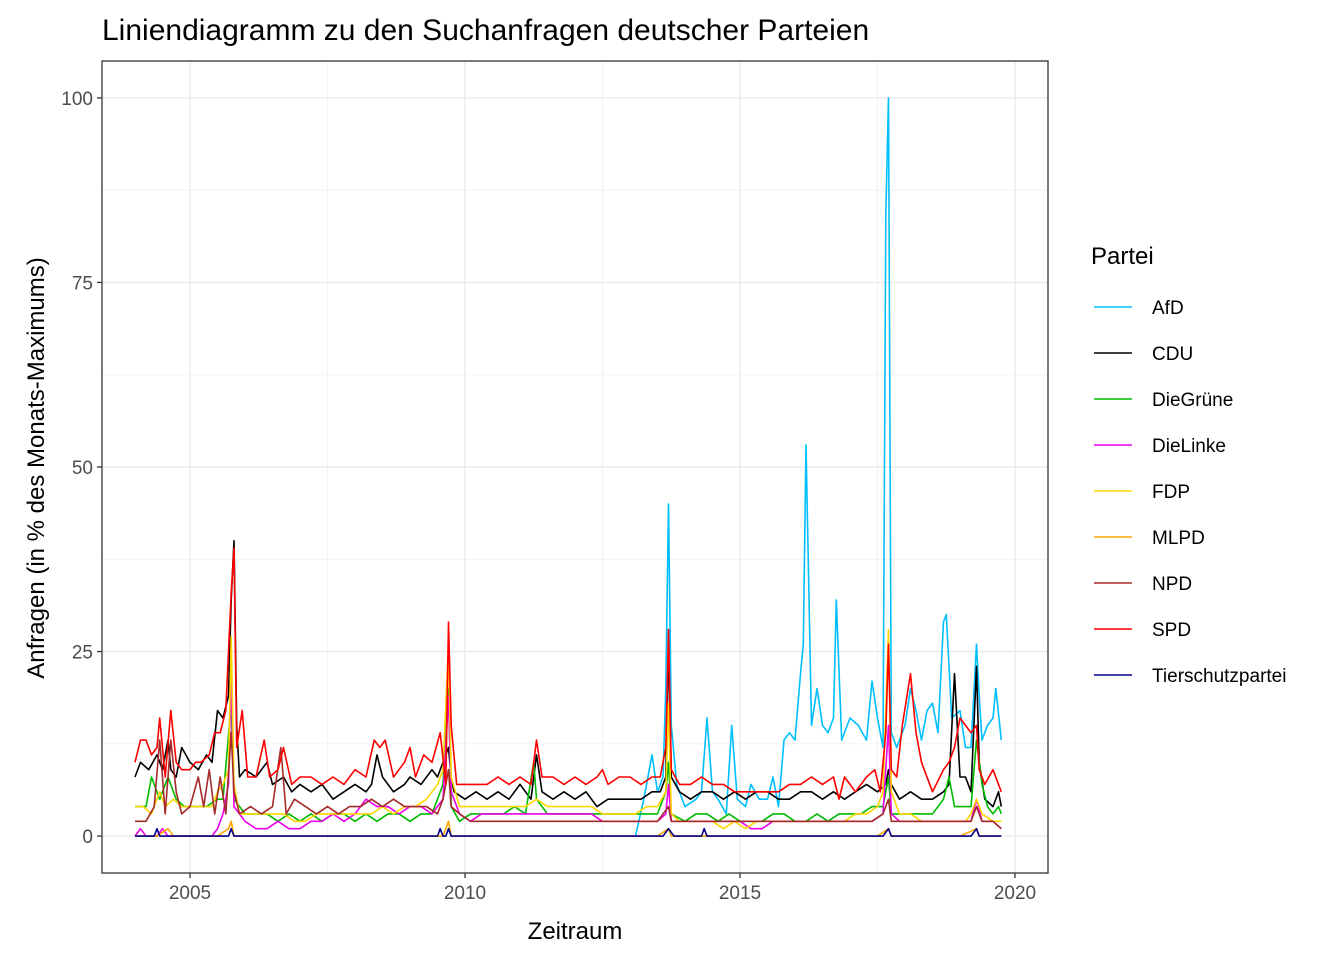 The width and height of the screenshot is (1344, 960). I want to click on legend-label-mlpd: MLPD, so click(1178, 538).